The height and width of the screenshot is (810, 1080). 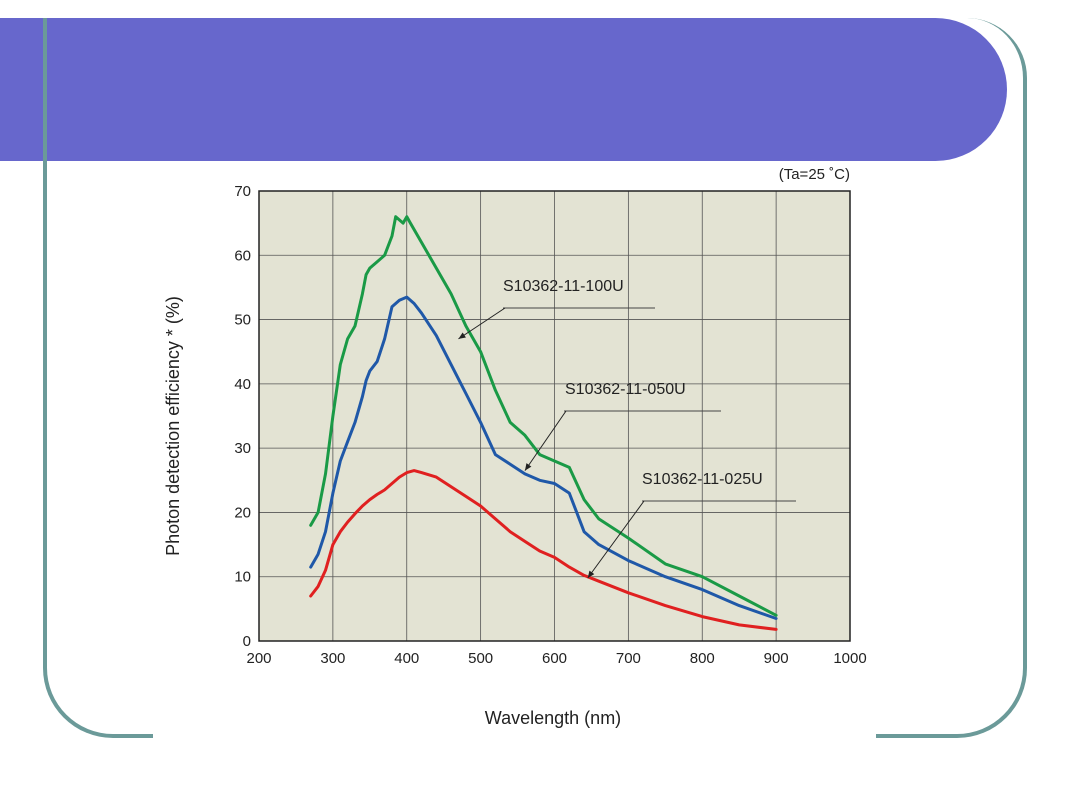 What do you see at coordinates (242, 191) in the screenshot?
I see `y-tick-label: 70` at bounding box center [242, 191].